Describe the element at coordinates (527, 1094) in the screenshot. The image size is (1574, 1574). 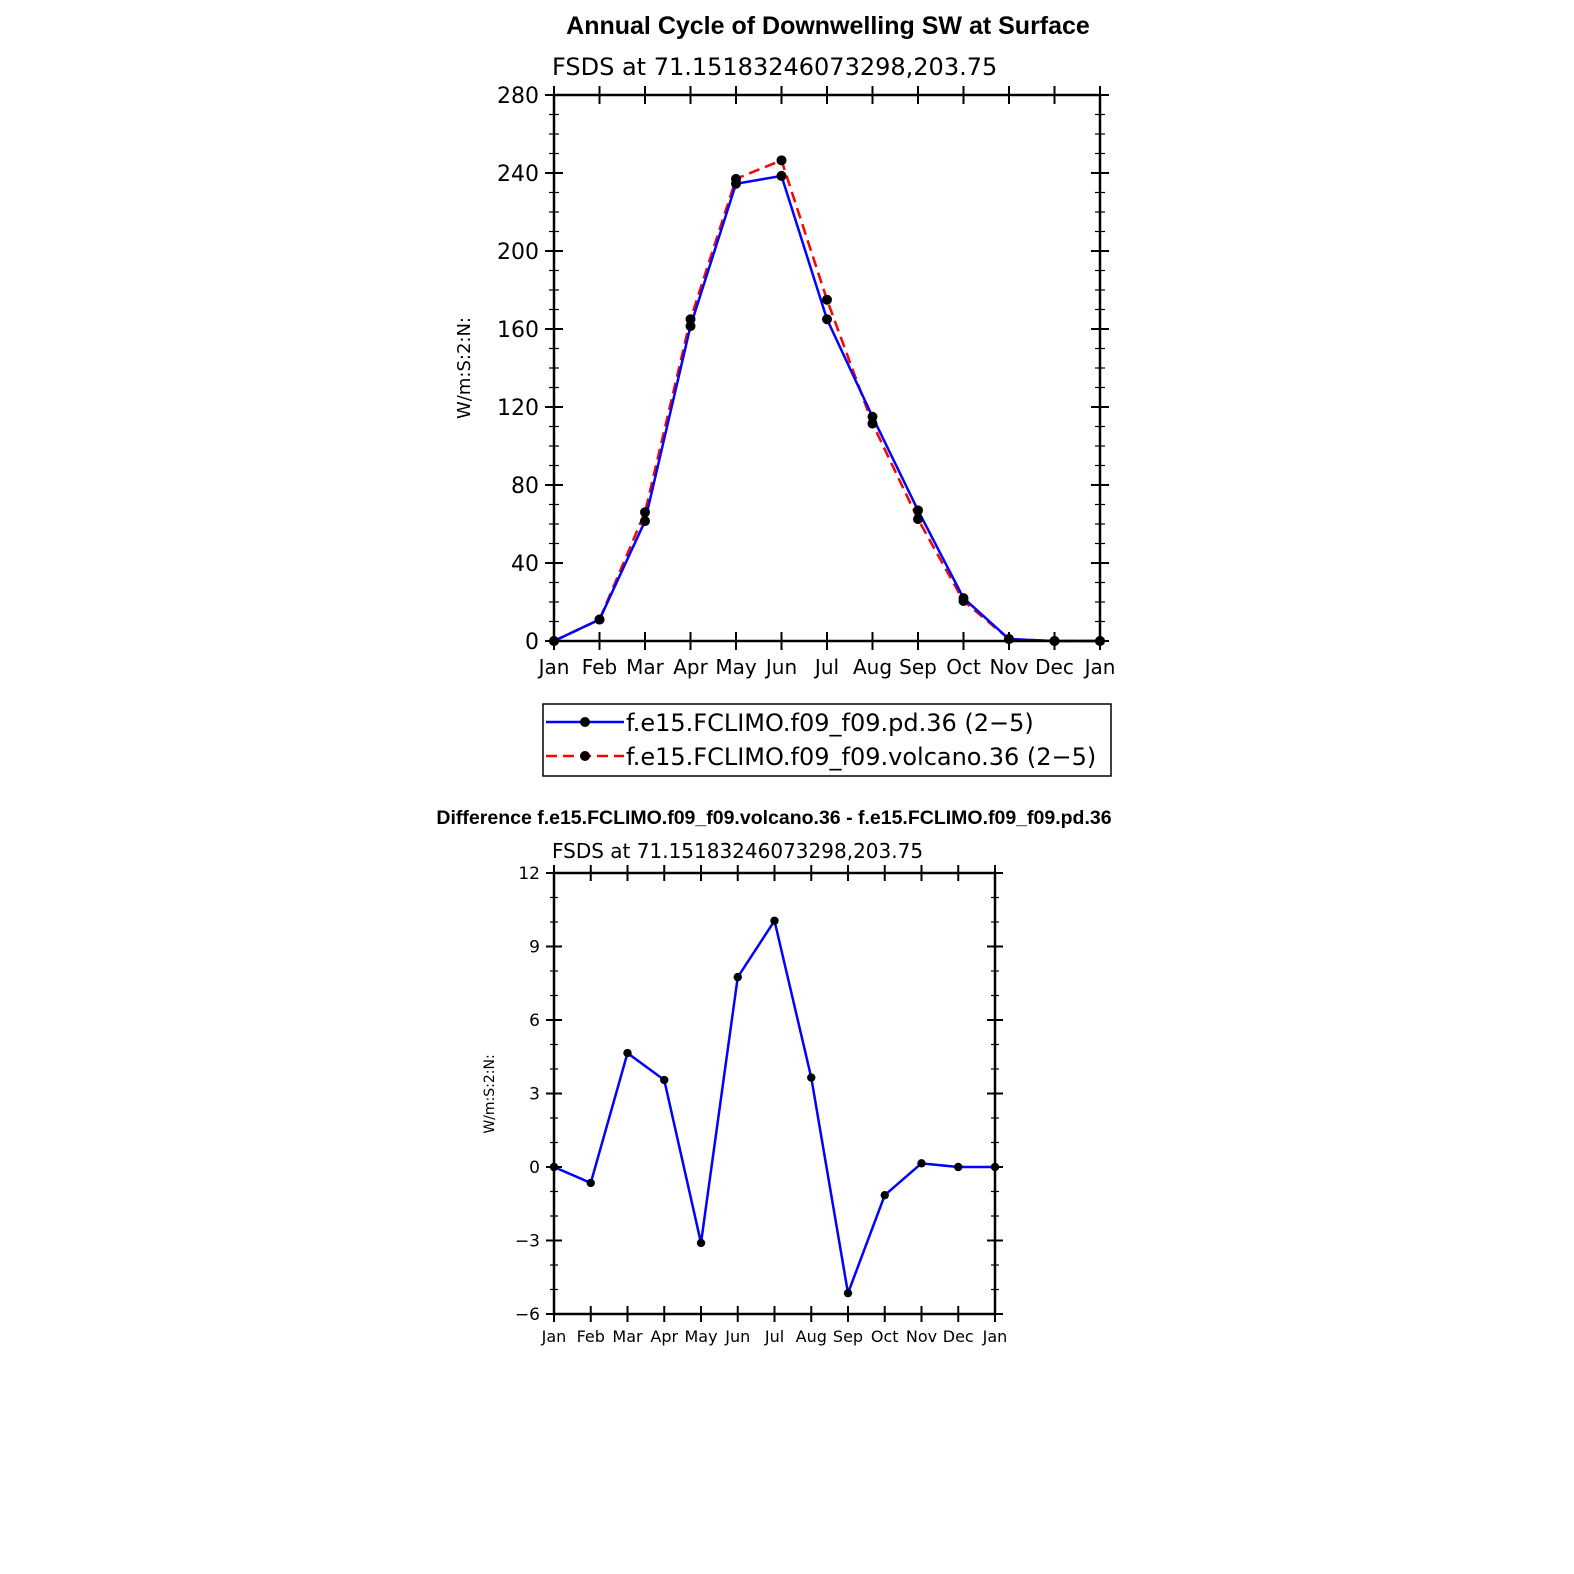
I see `chart2-y-tick-labels: −6 −3 0 3 6 9 12` at that location.